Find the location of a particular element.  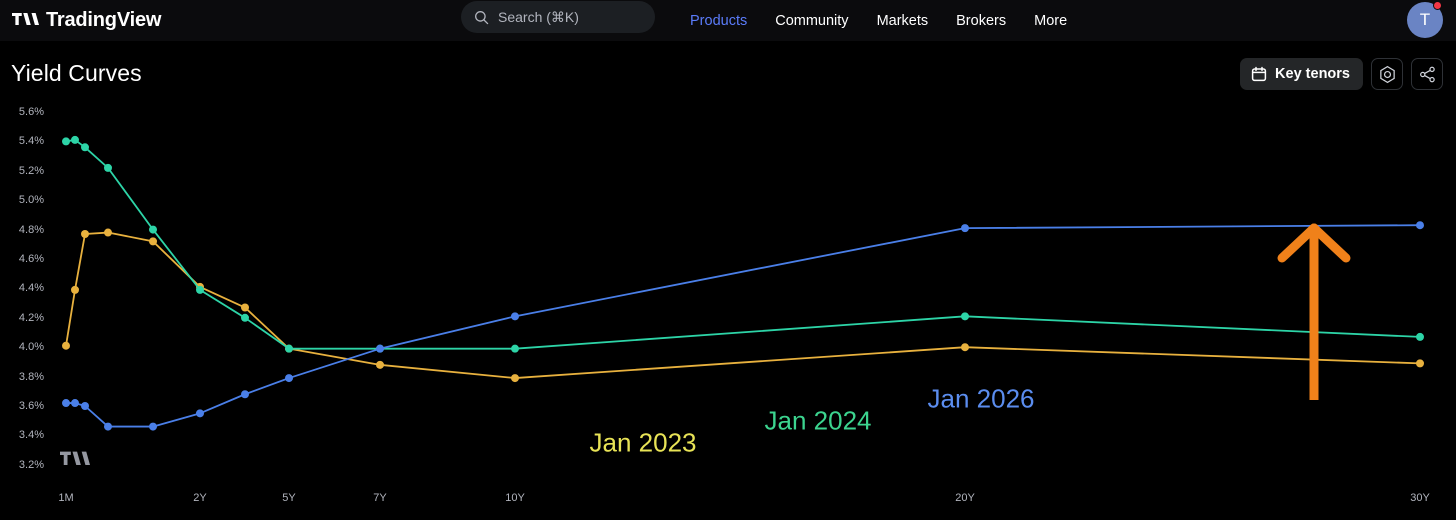

settings-button is located at coordinates (1387, 74).